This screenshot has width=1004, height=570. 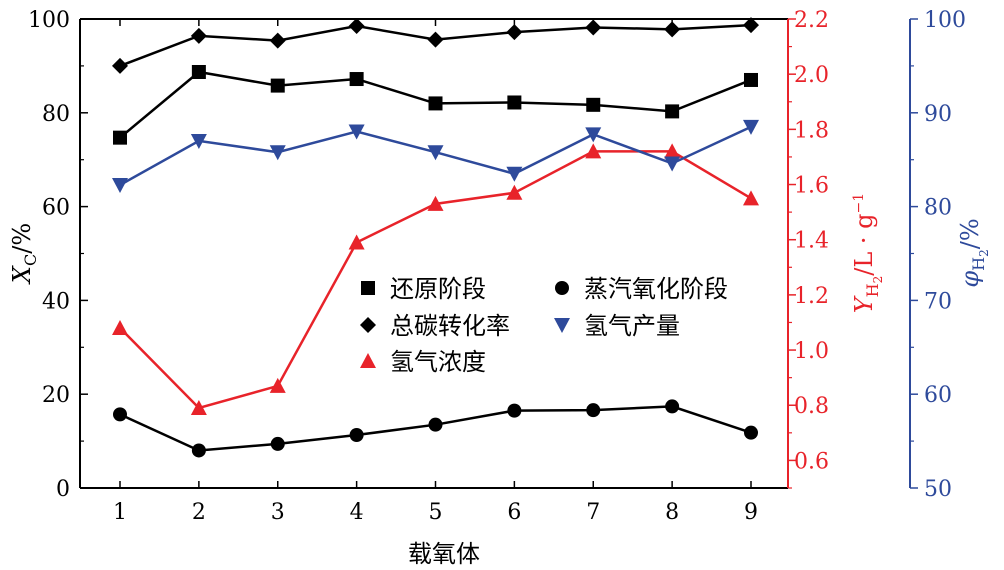 I want to click on right-tick-label: 1.8, so click(x=811, y=130).